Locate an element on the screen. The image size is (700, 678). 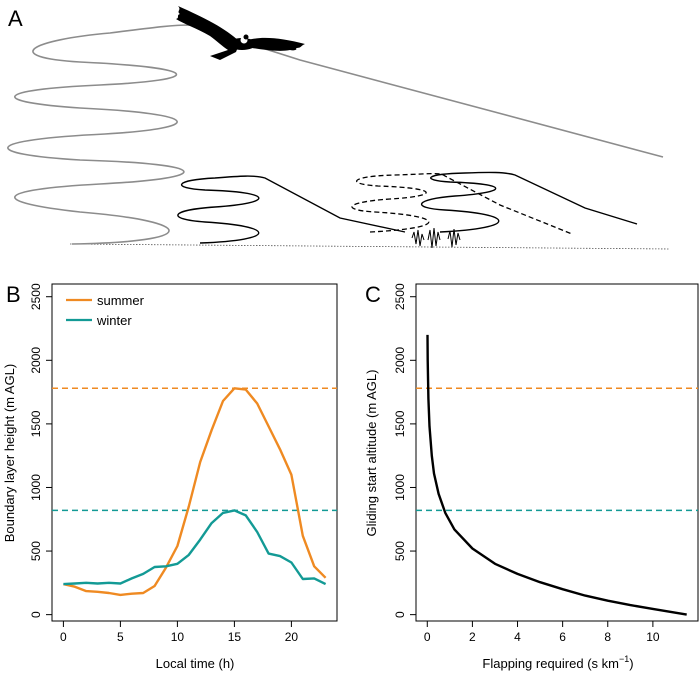
x-axis-c: 0 2 4 6 8 10 is located at coordinates (542, 632).